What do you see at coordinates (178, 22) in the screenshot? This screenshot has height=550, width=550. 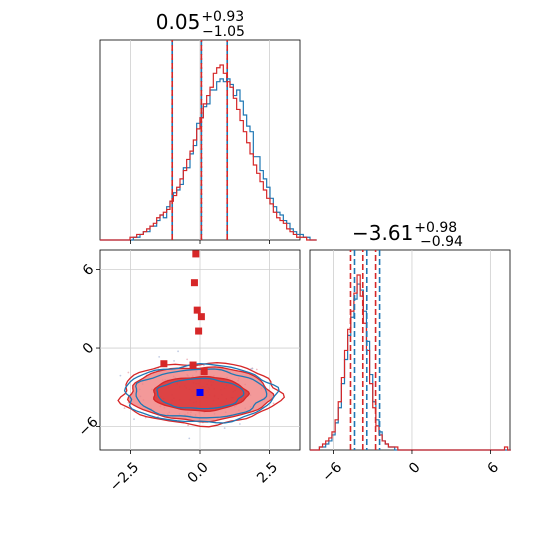 I see `marginal-x-title-value: 0.05` at bounding box center [178, 22].